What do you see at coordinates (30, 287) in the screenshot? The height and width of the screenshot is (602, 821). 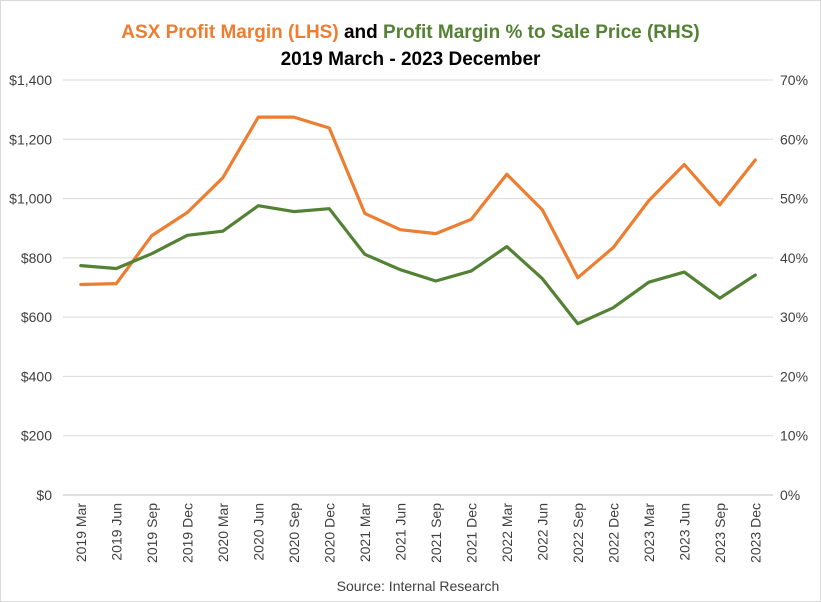 I see `left-axis-ticks: $0 $200 $400 $600 $800 $1,000 $1,200 $1,400` at bounding box center [30, 287].